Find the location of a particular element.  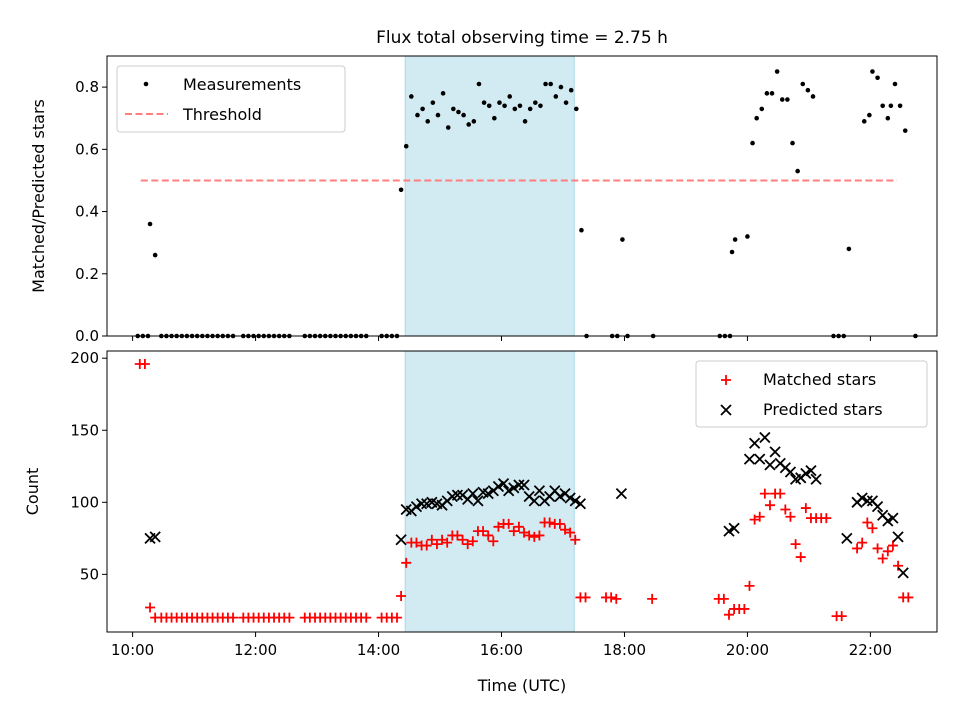

y-axis-label: Matched/Predicted stars is located at coordinates (38, 196).